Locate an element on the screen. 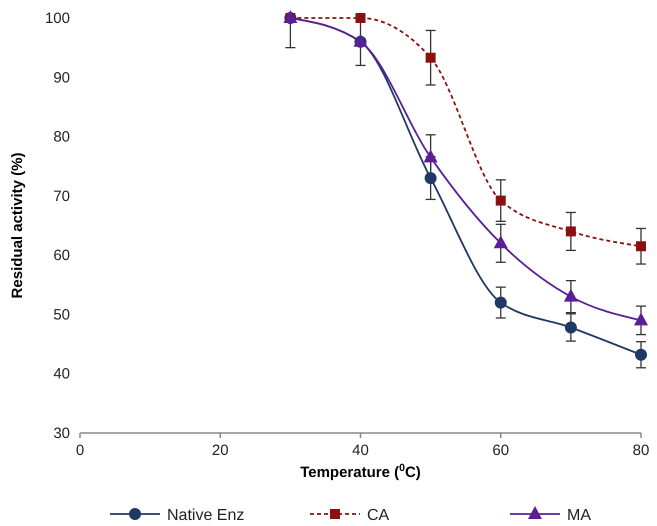 This screenshot has width=657, height=526. y-tick-label: 30 is located at coordinates (61, 433).